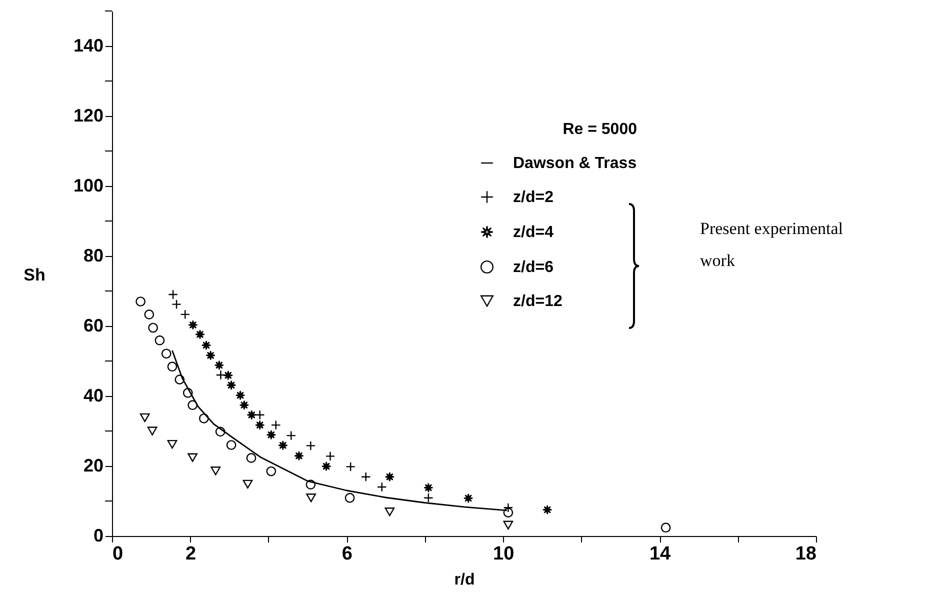 The height and width of the screenshot is (604, 933). I want to click on y-tick-label: 100, so click(88, 186).